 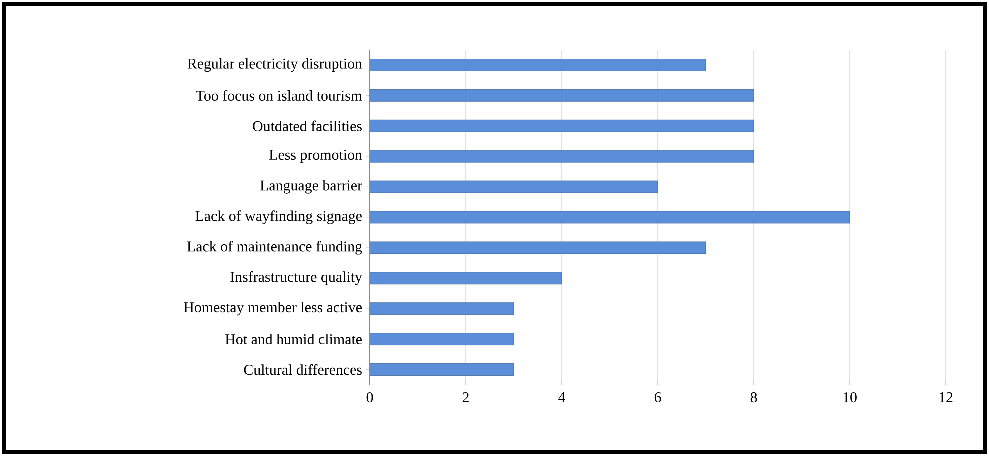 What do you see at coordinates (274, 248) in the screenshot?
I see `y-tick-label: Lack of maintenance funding` at bounding box center [274, 248].